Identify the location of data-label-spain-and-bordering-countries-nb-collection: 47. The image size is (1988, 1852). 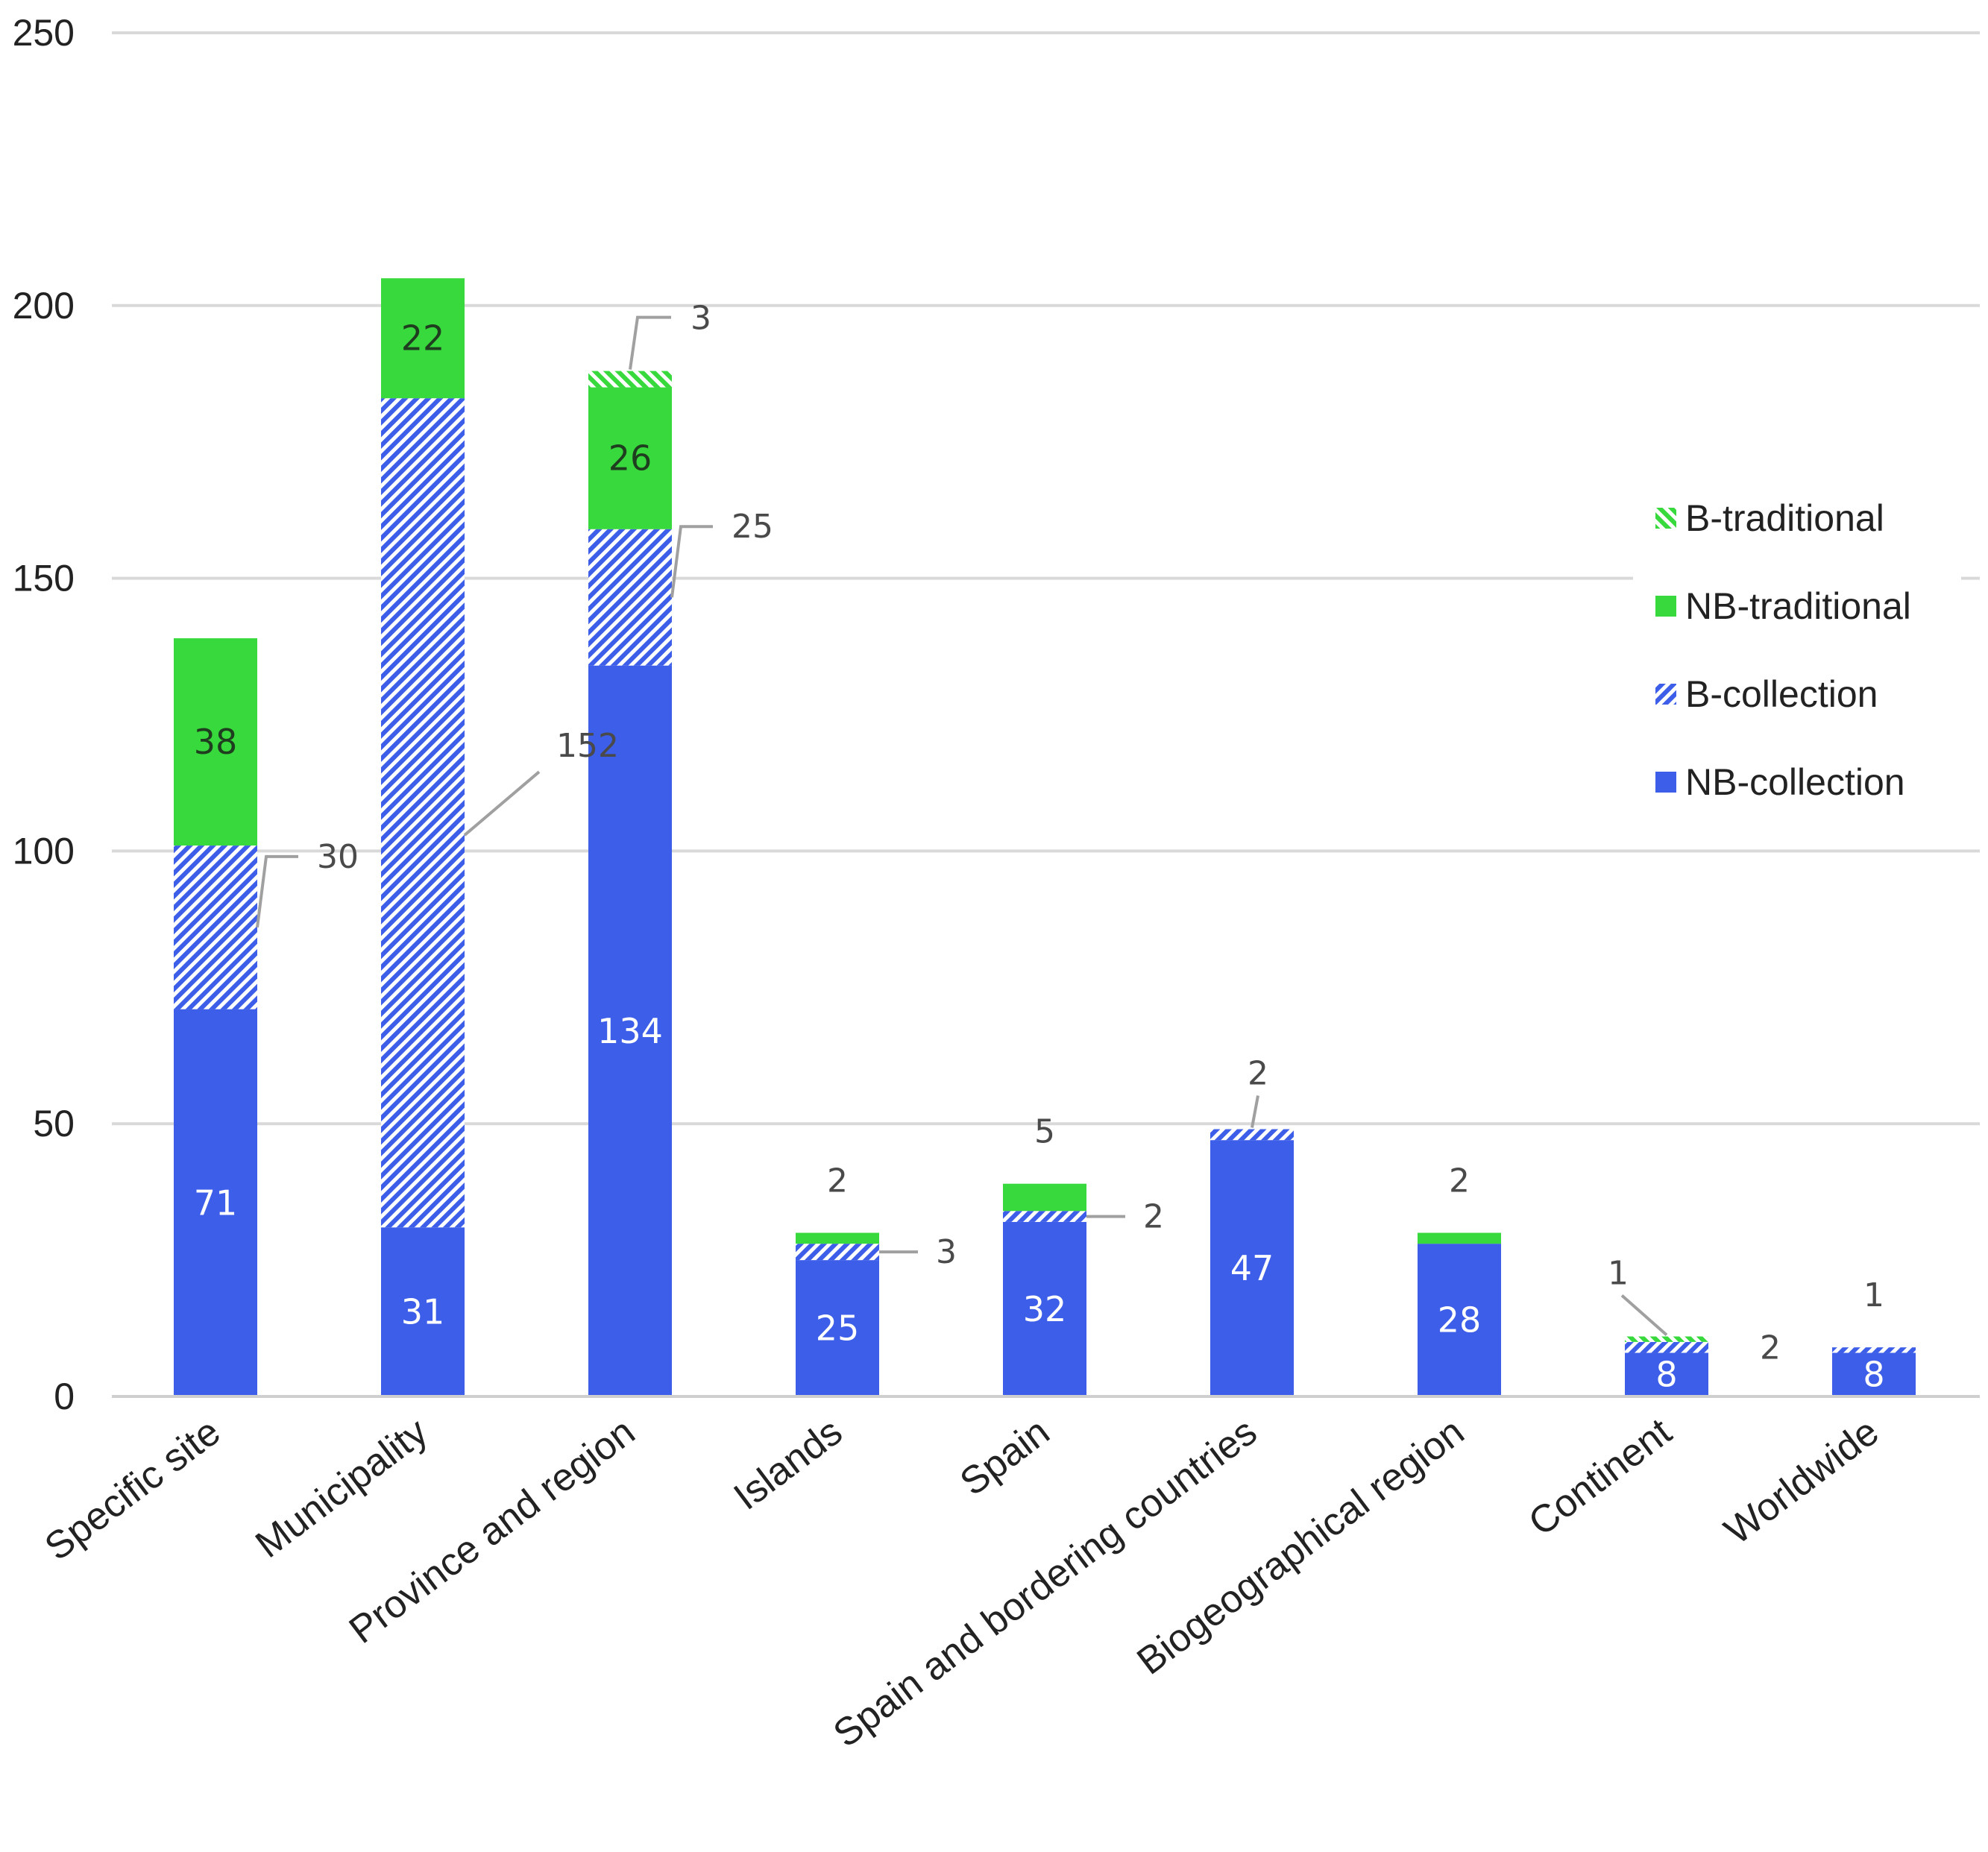
(1252, 1268).